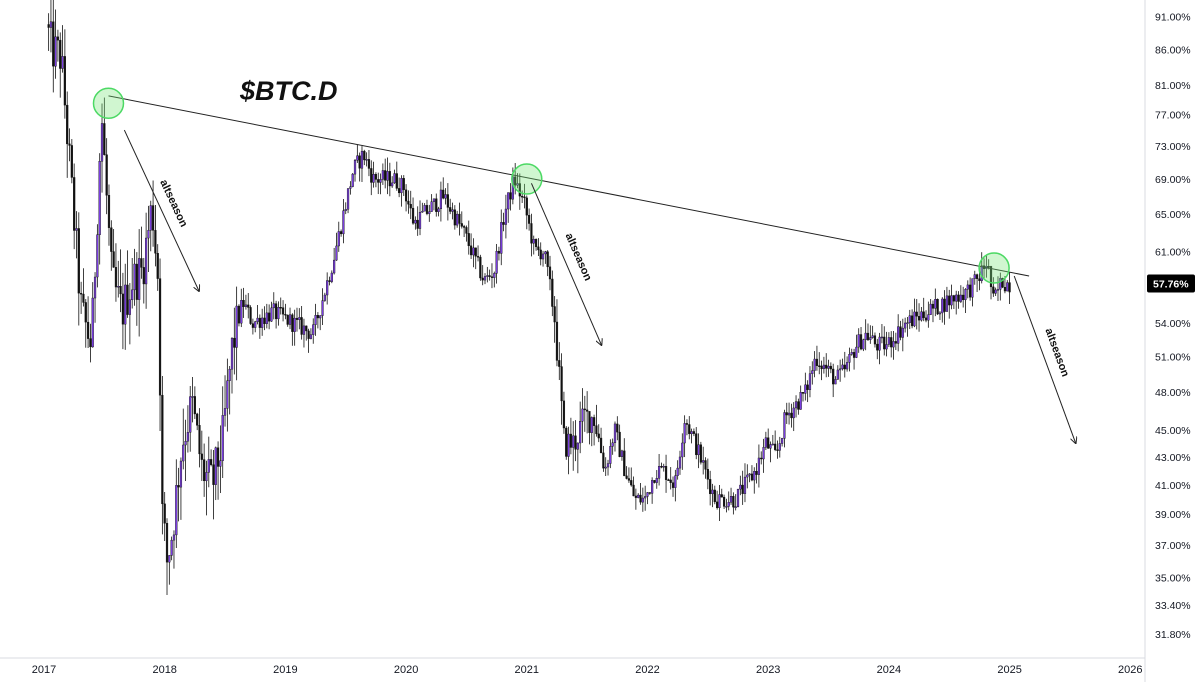 Image resolution: width=1200 pixels, height=682 pixels. What do you see at coordinates (587, 670) in the screenshot?
I see `time-axis: 2017 2018 2019 2020 2021 2022 2023 2024 2025 2026` at bounding box center [587, 670].